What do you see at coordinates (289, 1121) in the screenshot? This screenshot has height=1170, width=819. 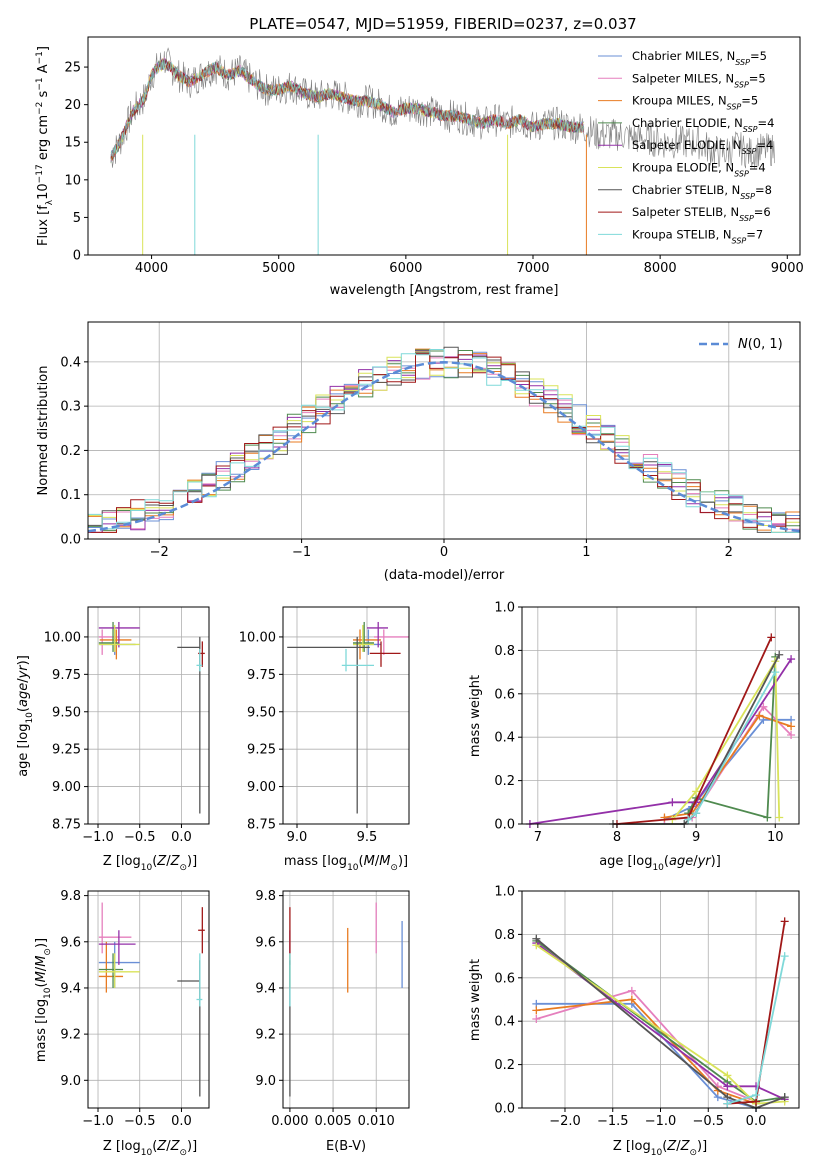 I see `x-tick-label: 0.000` at bounding box center [289, 1121].